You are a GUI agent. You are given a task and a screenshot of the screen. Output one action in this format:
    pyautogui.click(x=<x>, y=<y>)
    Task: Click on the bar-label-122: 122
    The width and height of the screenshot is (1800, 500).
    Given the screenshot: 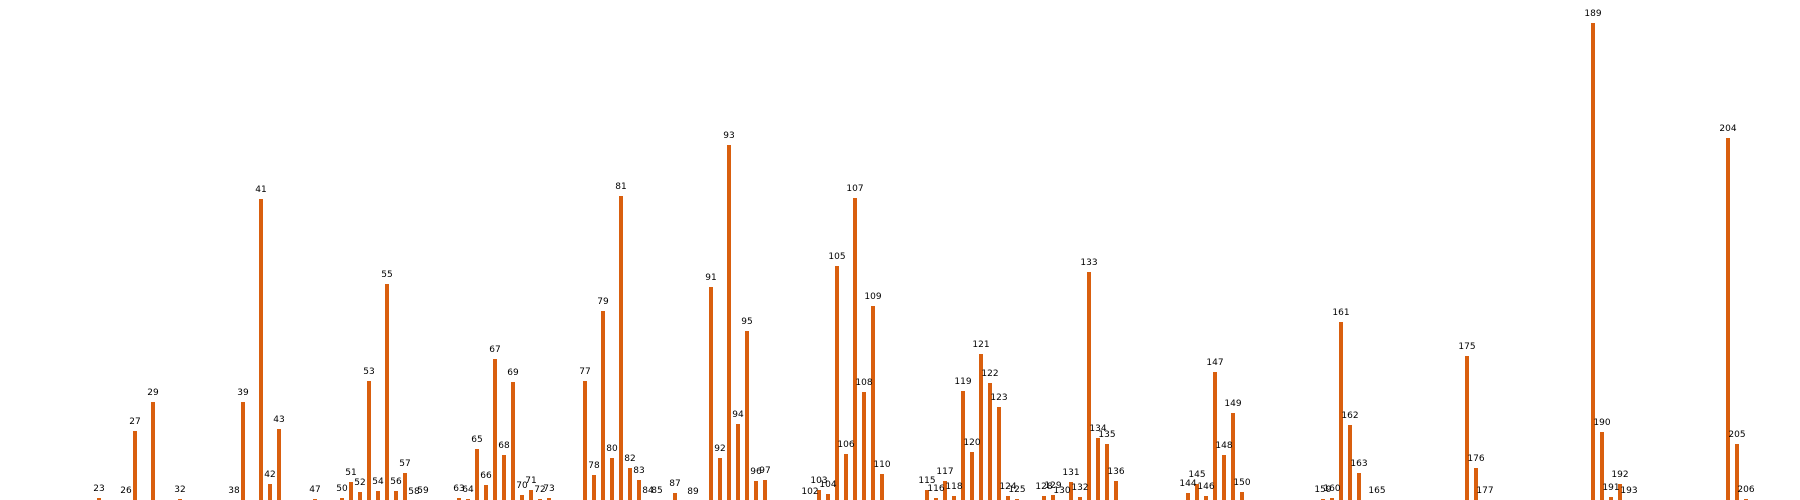 What is the action you would take?
    pyautogui.click(x=989, y=374)
    